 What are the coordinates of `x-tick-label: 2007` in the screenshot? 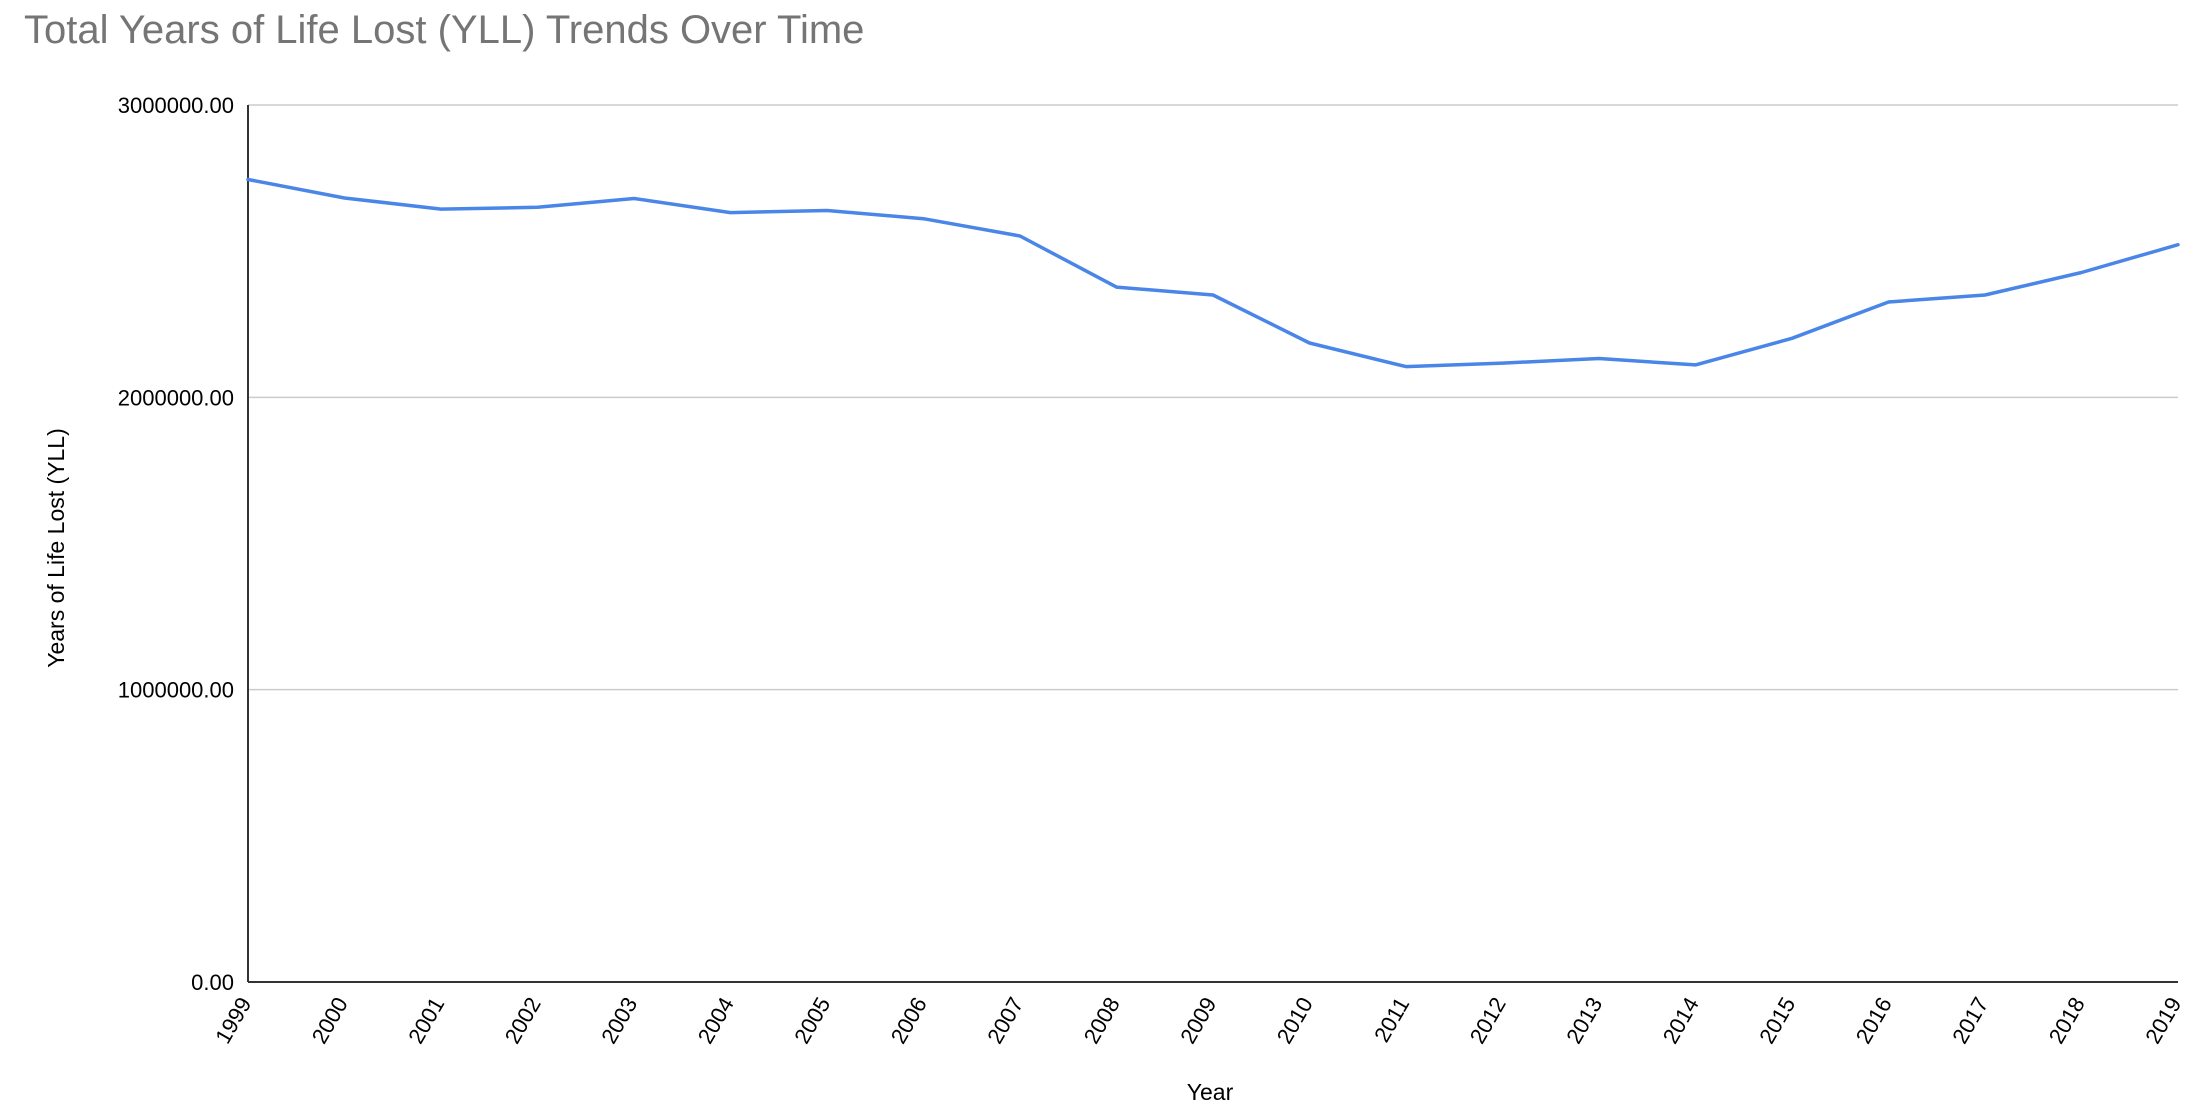 It's located at (1005, 1020).